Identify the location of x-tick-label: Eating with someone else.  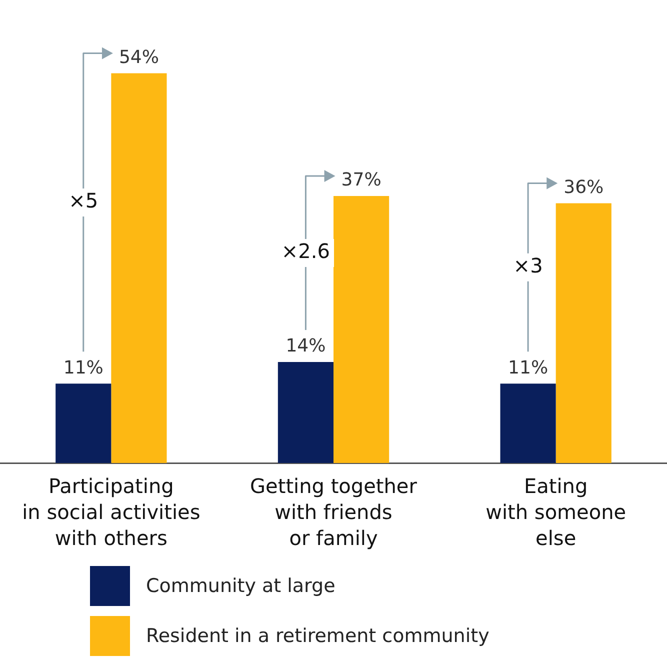
(556, 512).